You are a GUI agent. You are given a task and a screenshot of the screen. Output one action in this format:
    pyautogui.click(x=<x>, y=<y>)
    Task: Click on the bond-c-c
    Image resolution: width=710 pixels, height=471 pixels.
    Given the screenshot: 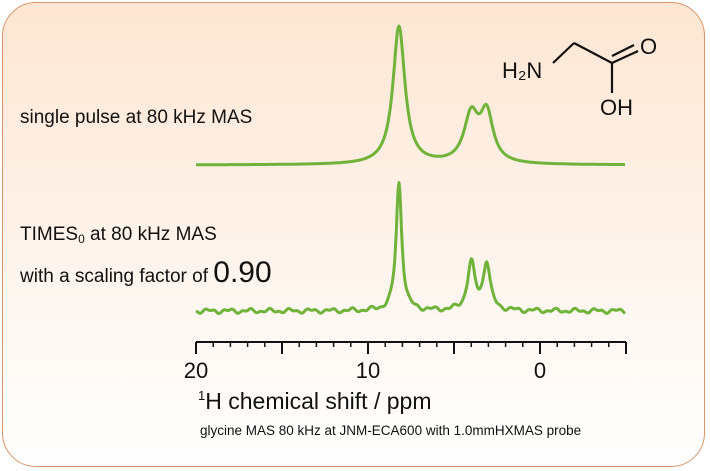 What is the action you would take?
    pyautogui.click(x=593, y=53)
    